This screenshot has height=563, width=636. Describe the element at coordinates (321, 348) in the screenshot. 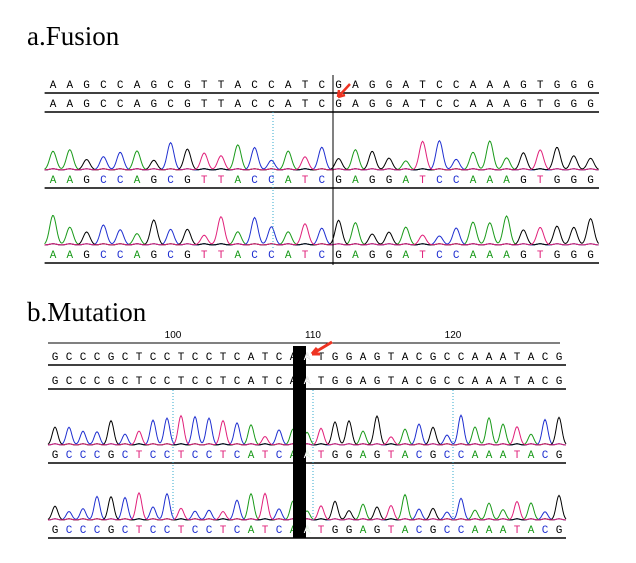

I see `arrow` at that location.